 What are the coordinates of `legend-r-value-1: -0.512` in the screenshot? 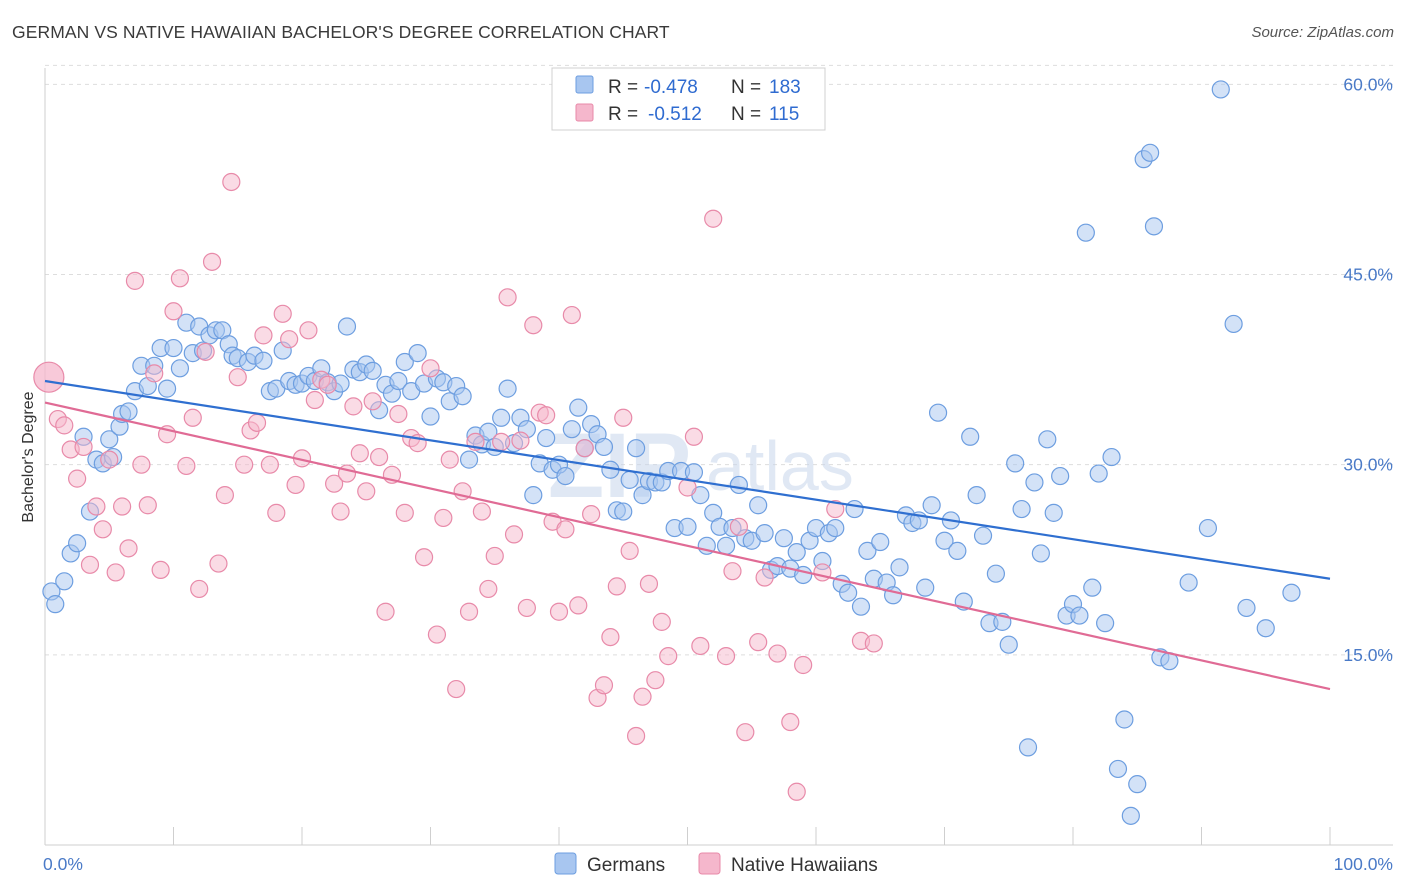 It's located at (675, 114).